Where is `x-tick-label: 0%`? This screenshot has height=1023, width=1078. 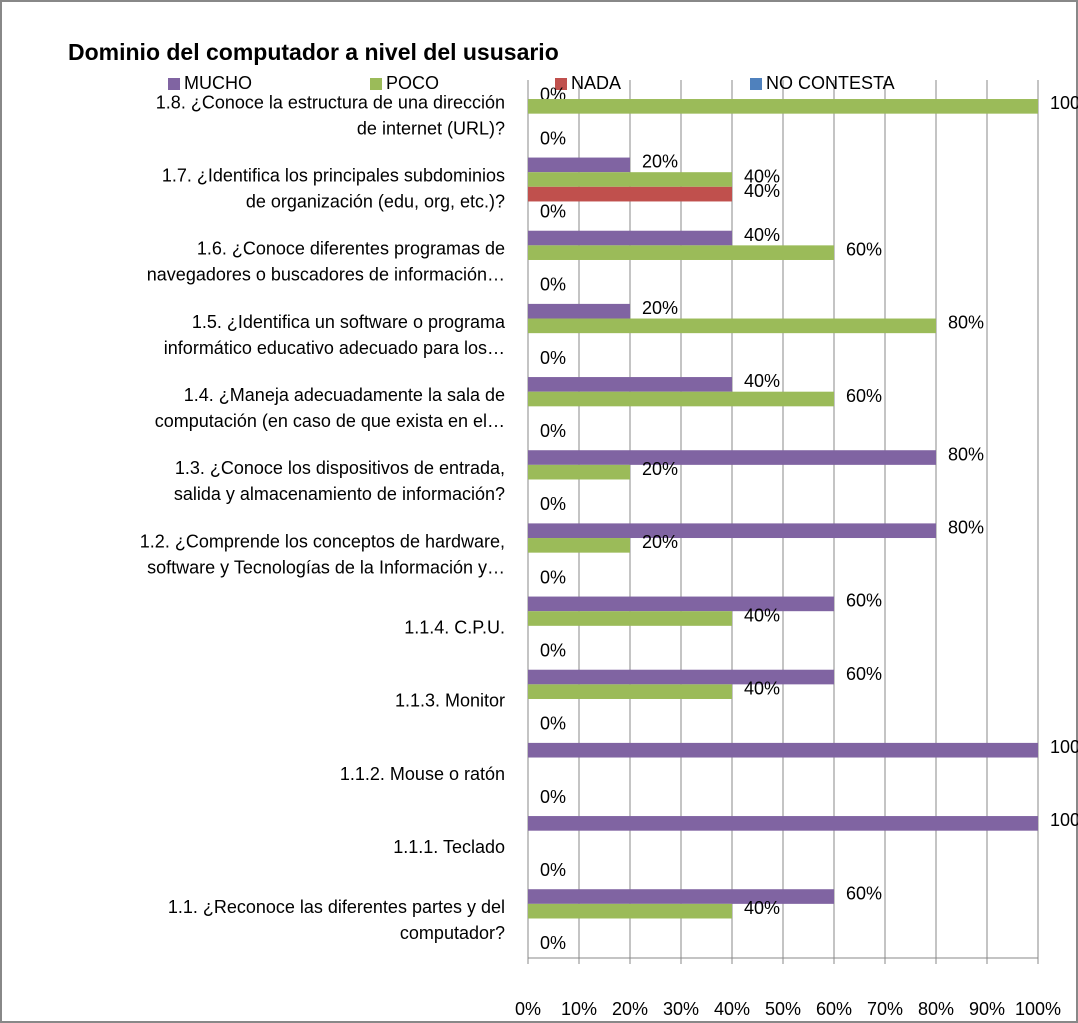 x-tick-label: 0% is located at coordinates (528, 1009).